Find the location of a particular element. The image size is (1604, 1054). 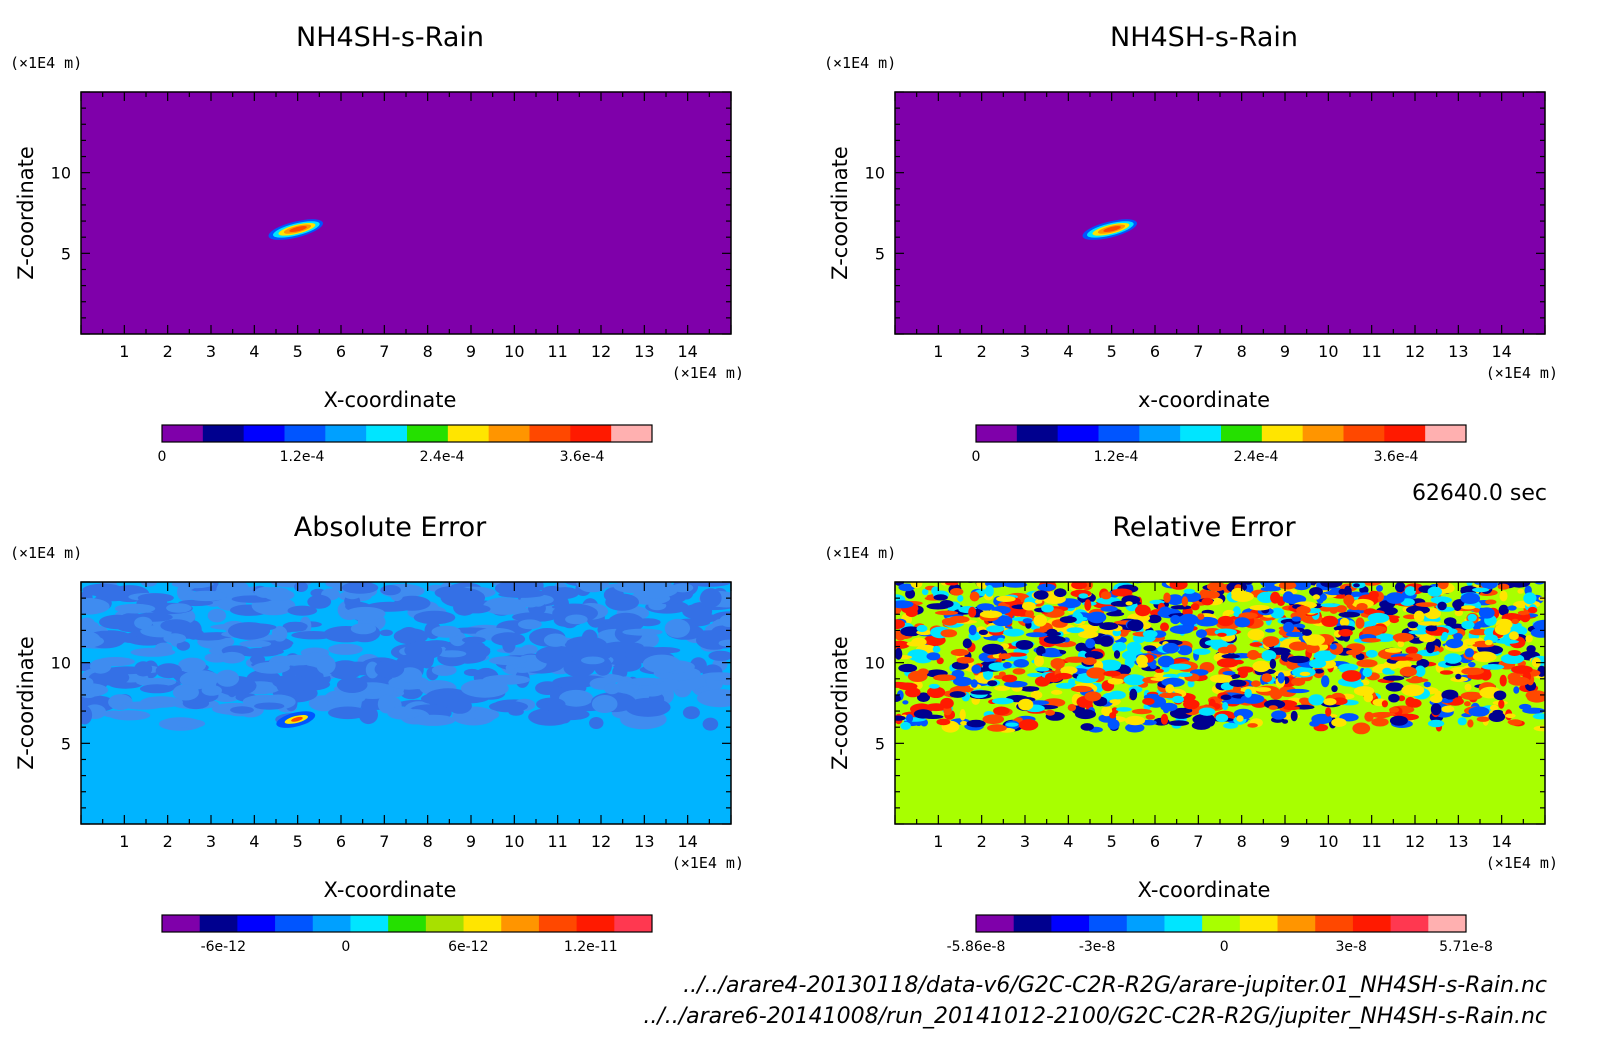

colorbar-label: 3.6e-4 is located at coordinates (1396, 457).